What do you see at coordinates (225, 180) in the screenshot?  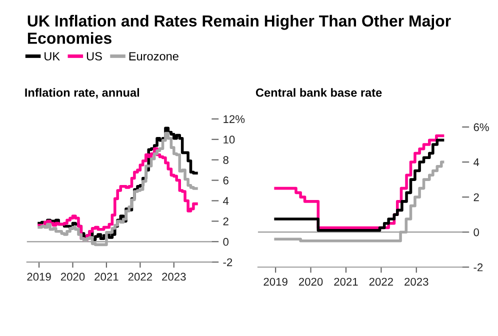 I see `y-tick-label: 6` at bounding box center [225, 180].